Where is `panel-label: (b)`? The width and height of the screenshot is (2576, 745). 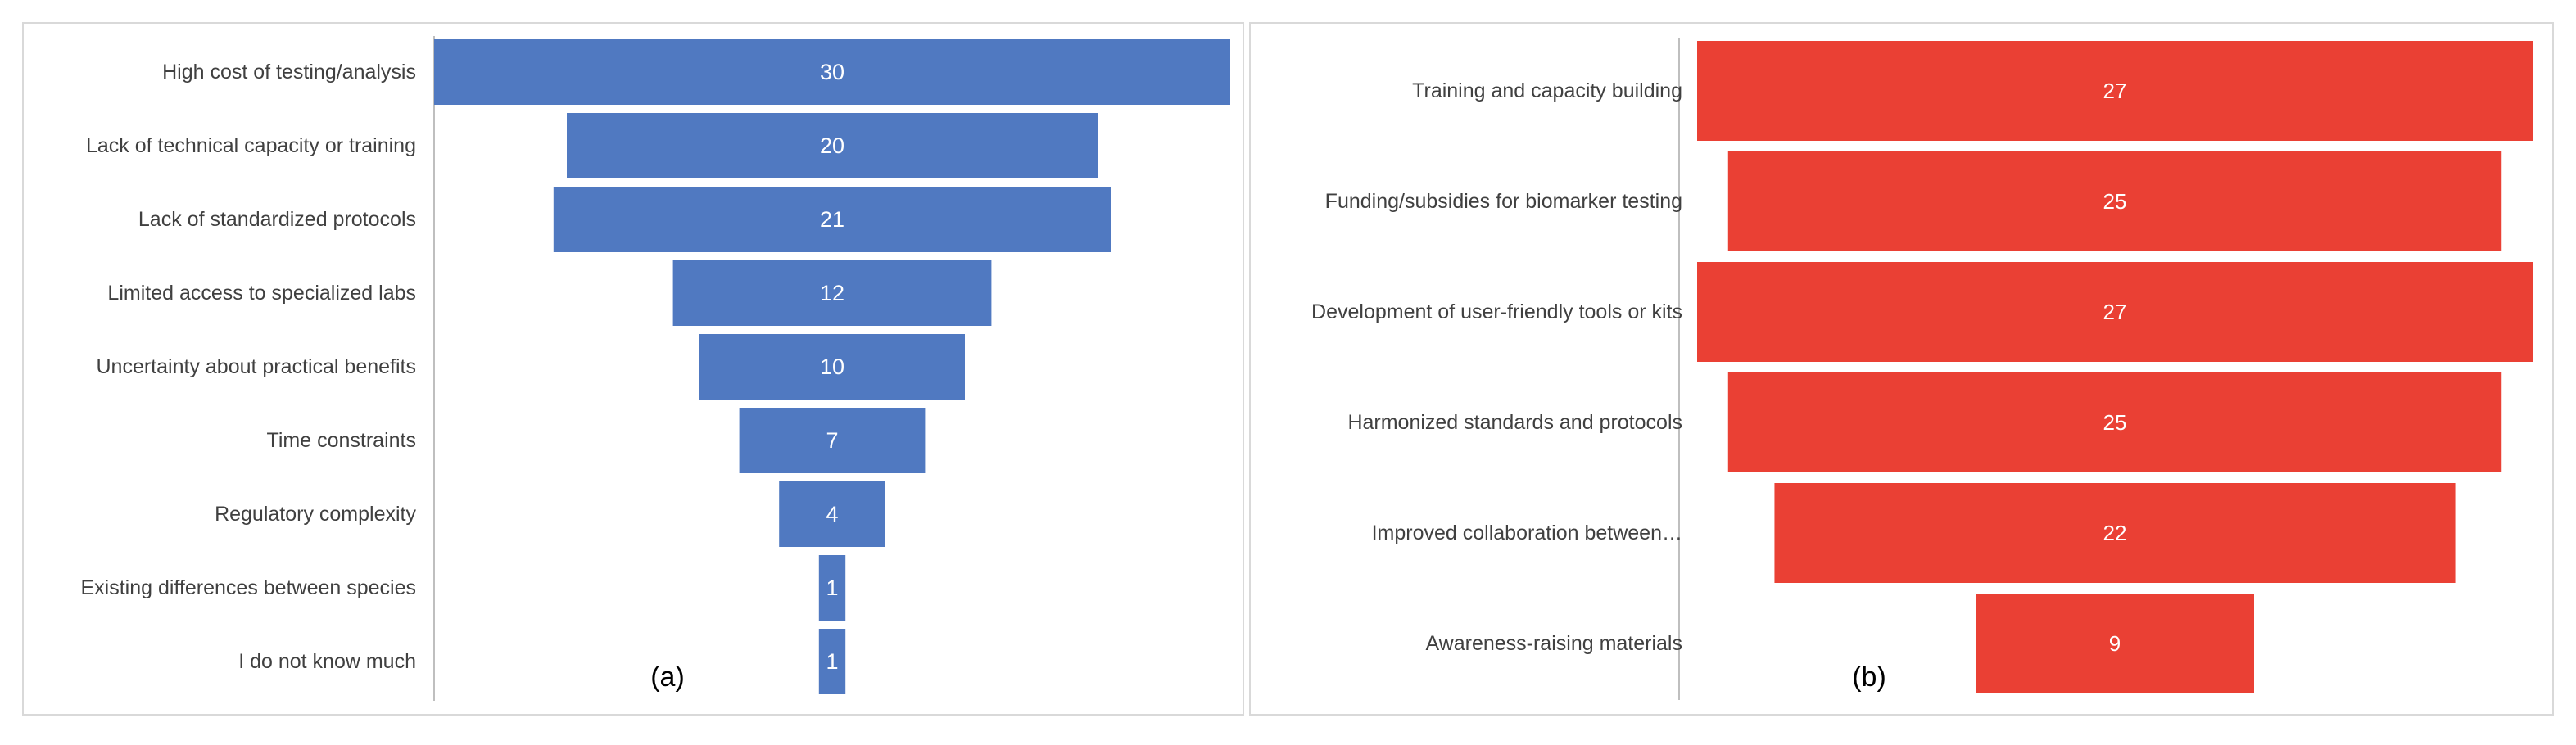
panel-label: (b) is located at coordinates (1869, 677).